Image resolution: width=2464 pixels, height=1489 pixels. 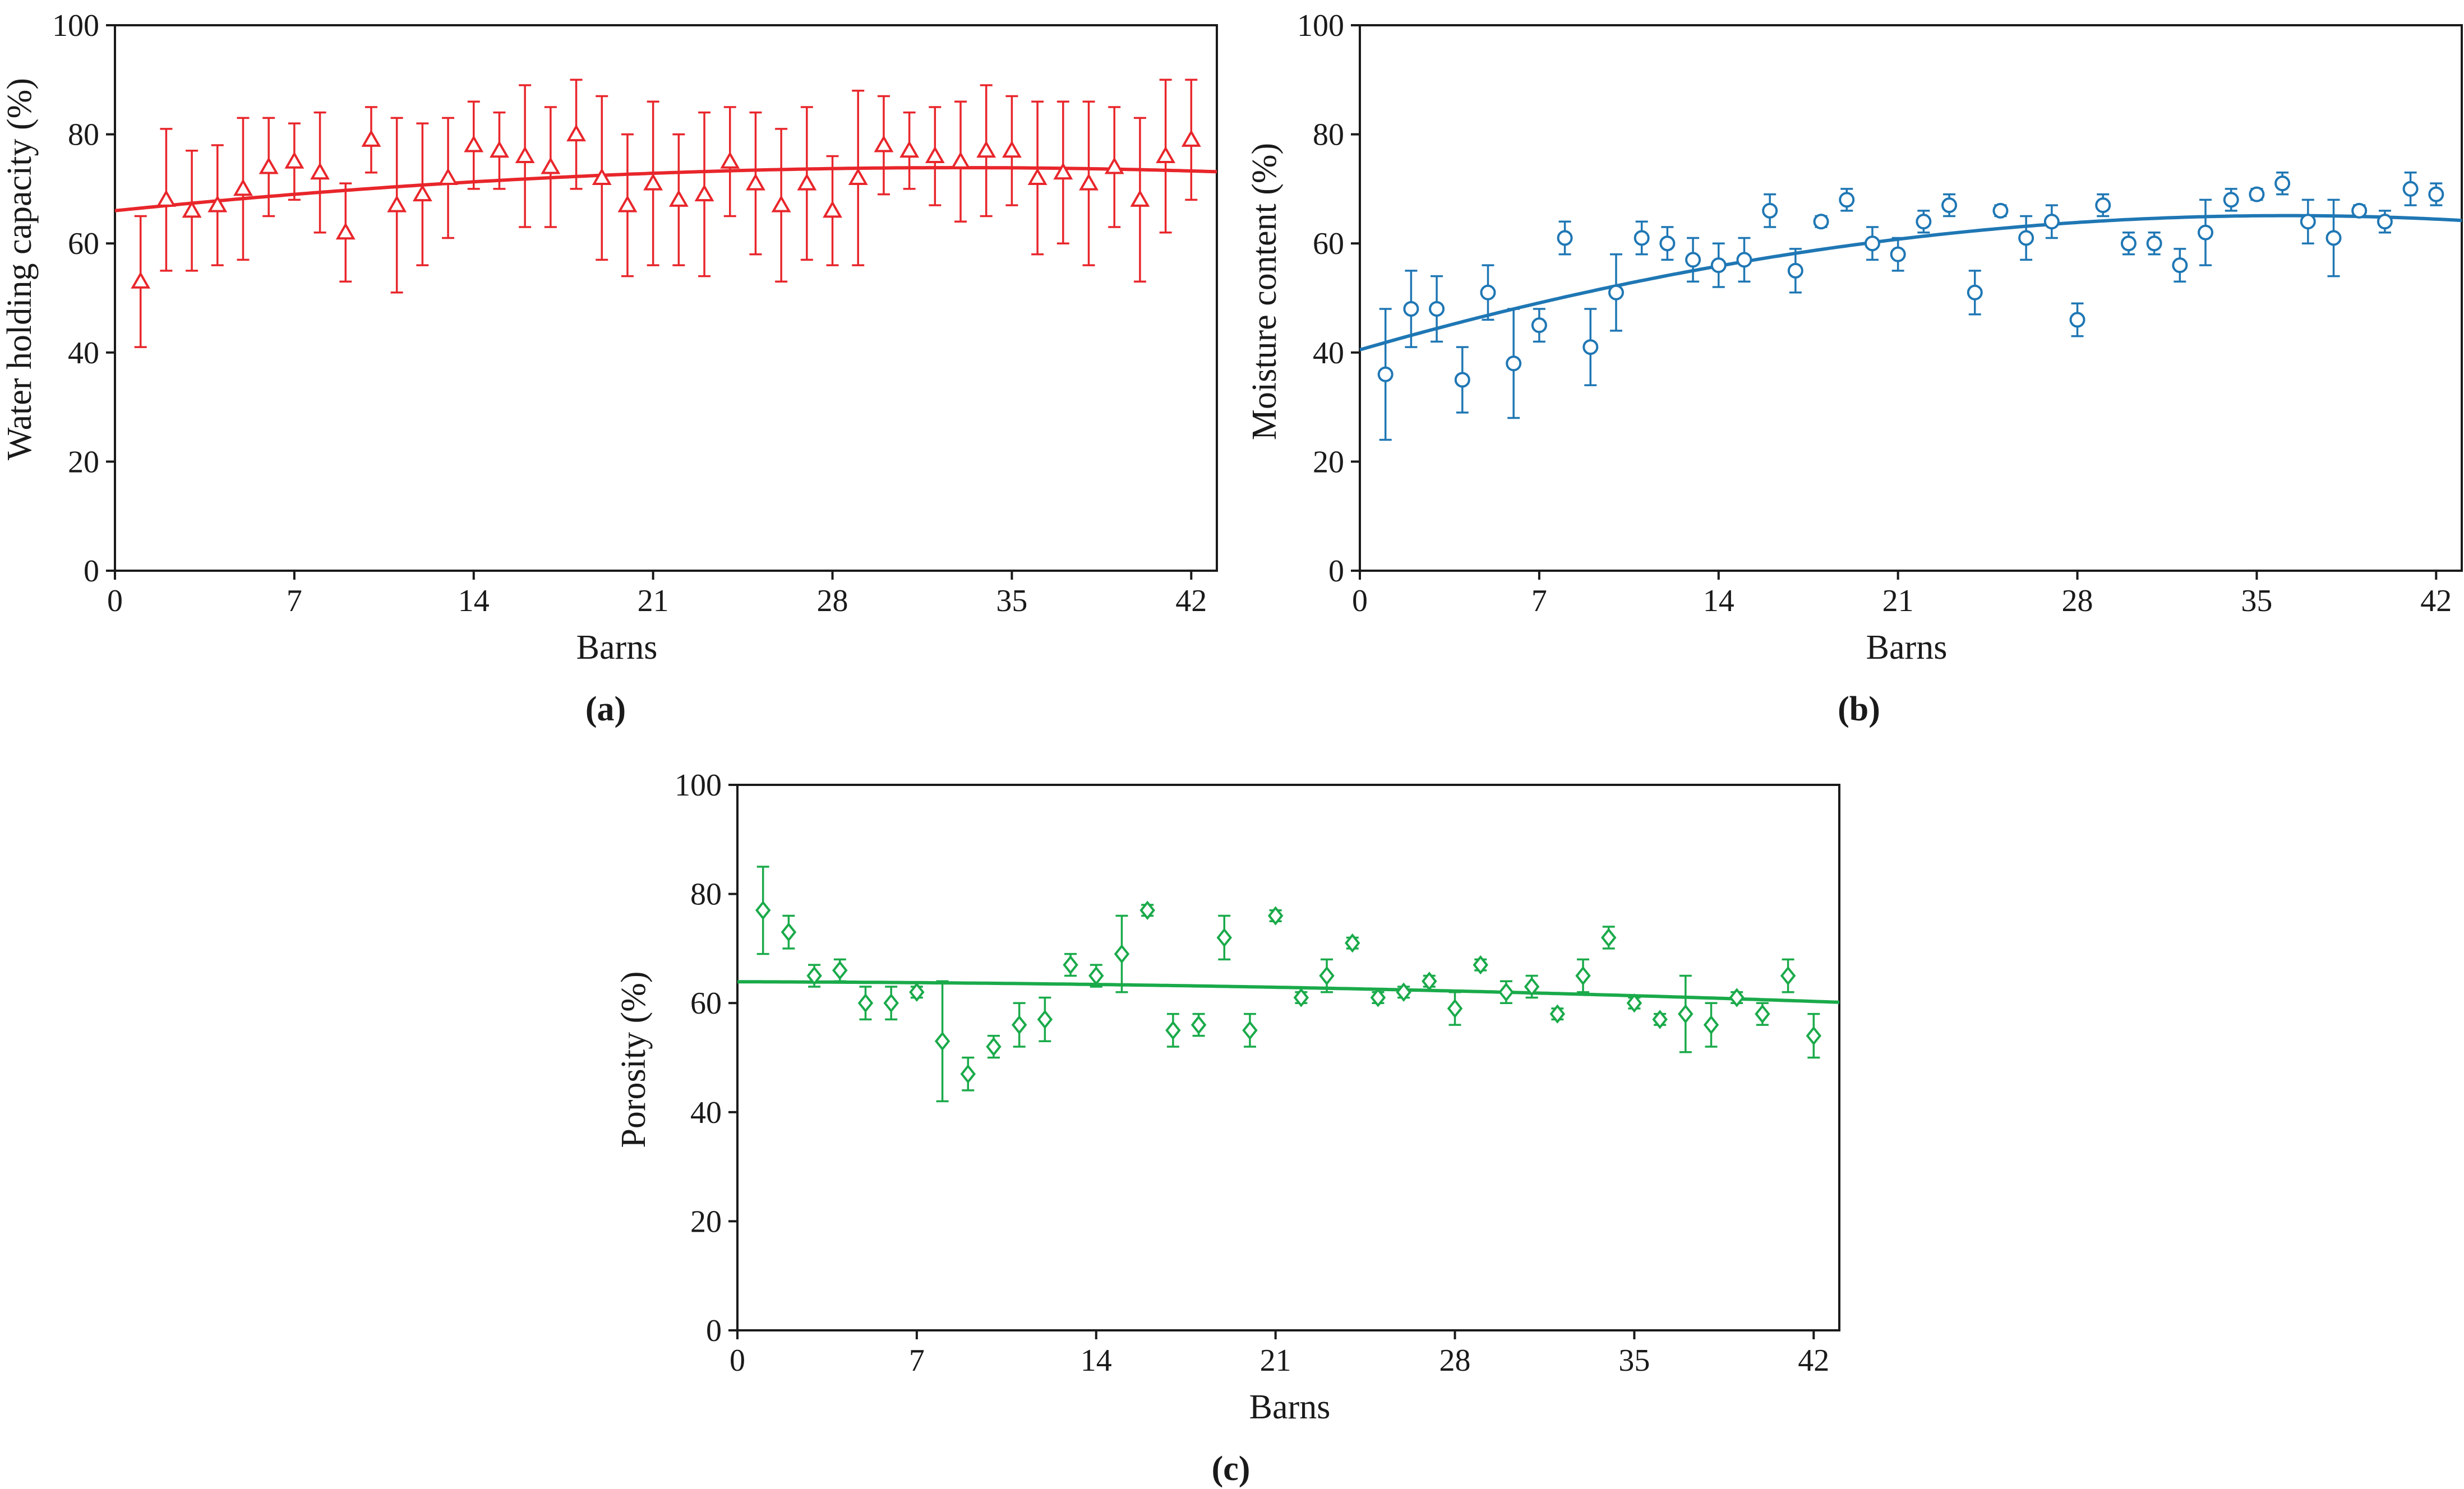 I want to click on y-tick-label: 80, so click(x=1328, y=135).